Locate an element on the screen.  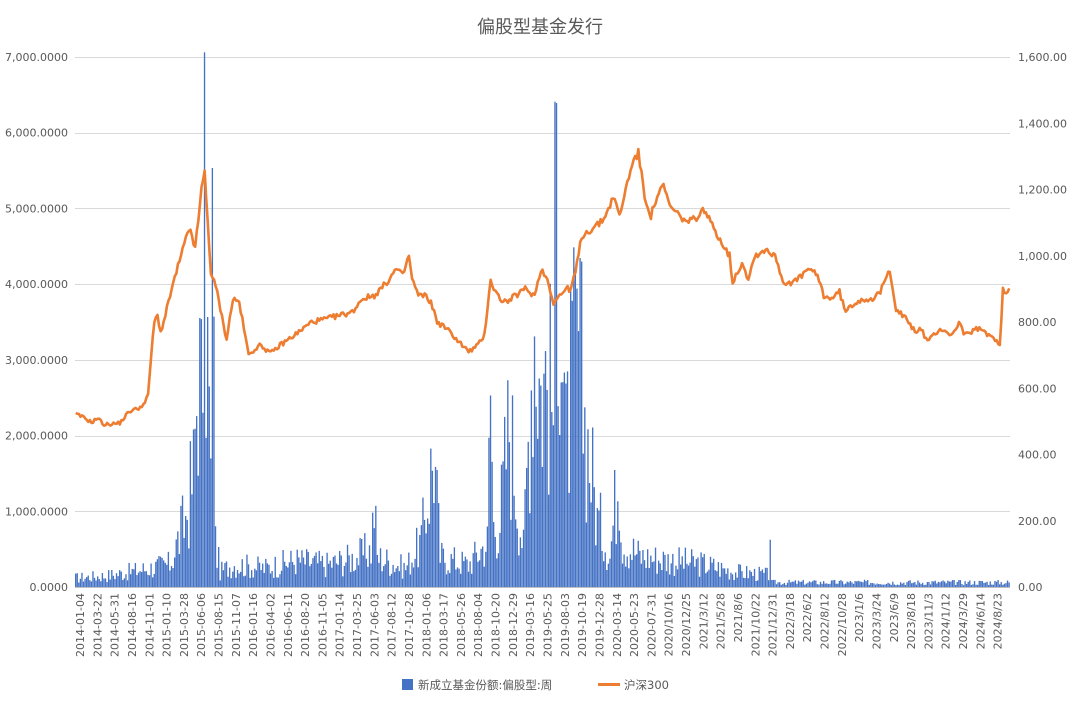
x-axis-tick-label: 2018-01-06 is located at coordinates (426, 625).